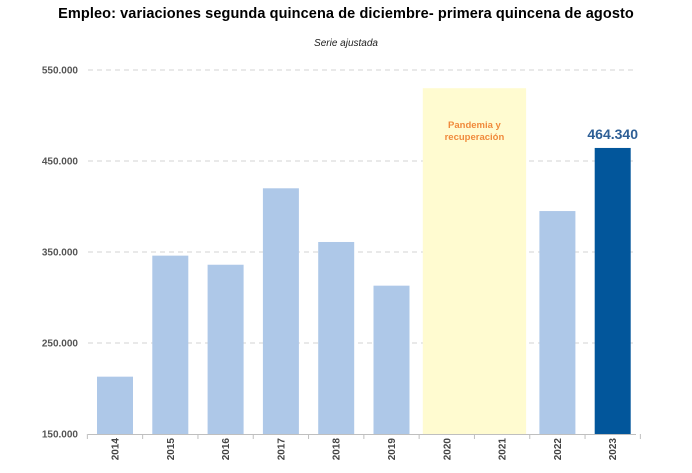 The image size is (692, 473). Describe the element at coordinates (613, 449) in the screenshot. I see `x-tick-label: 2023` at that location.